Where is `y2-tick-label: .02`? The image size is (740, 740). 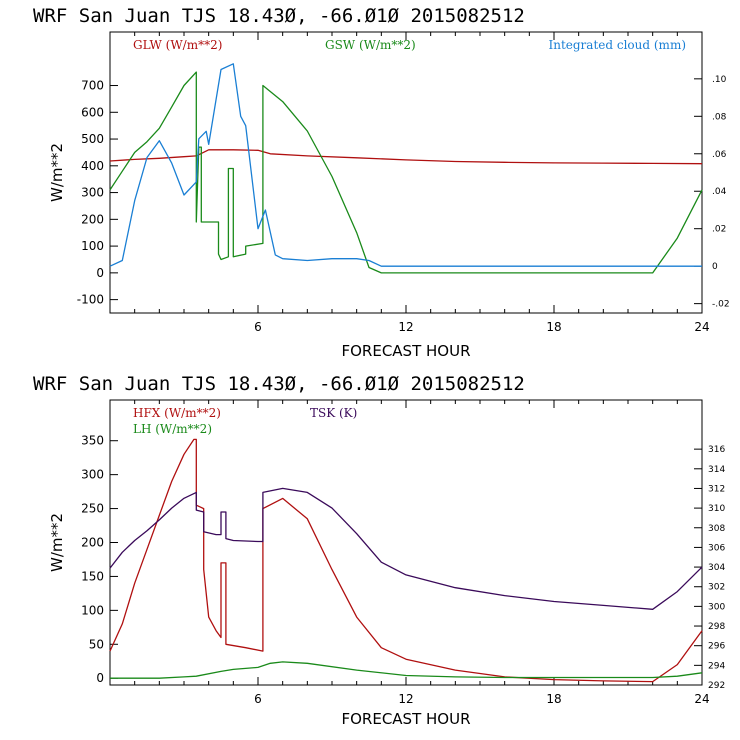
y2-tick-label: .02 is located at coordinates (719, 230).